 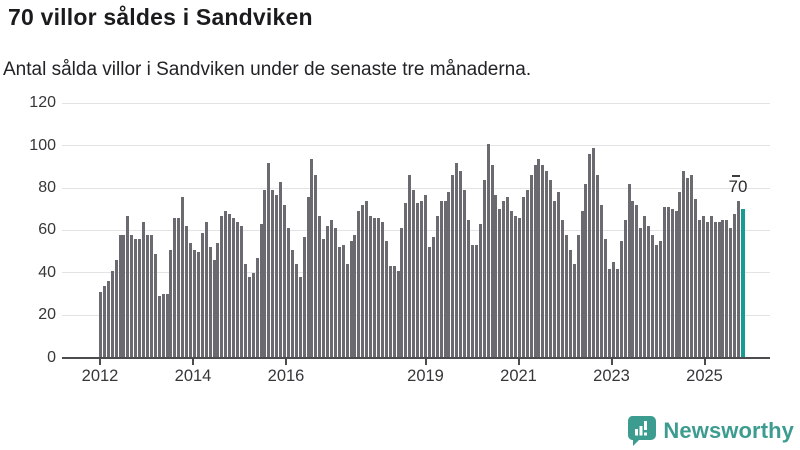 What do you see at coordinates (47, 188) in the screenshot?
I see `y-axis-tick-label: 80` at bounding box center [47, 188].